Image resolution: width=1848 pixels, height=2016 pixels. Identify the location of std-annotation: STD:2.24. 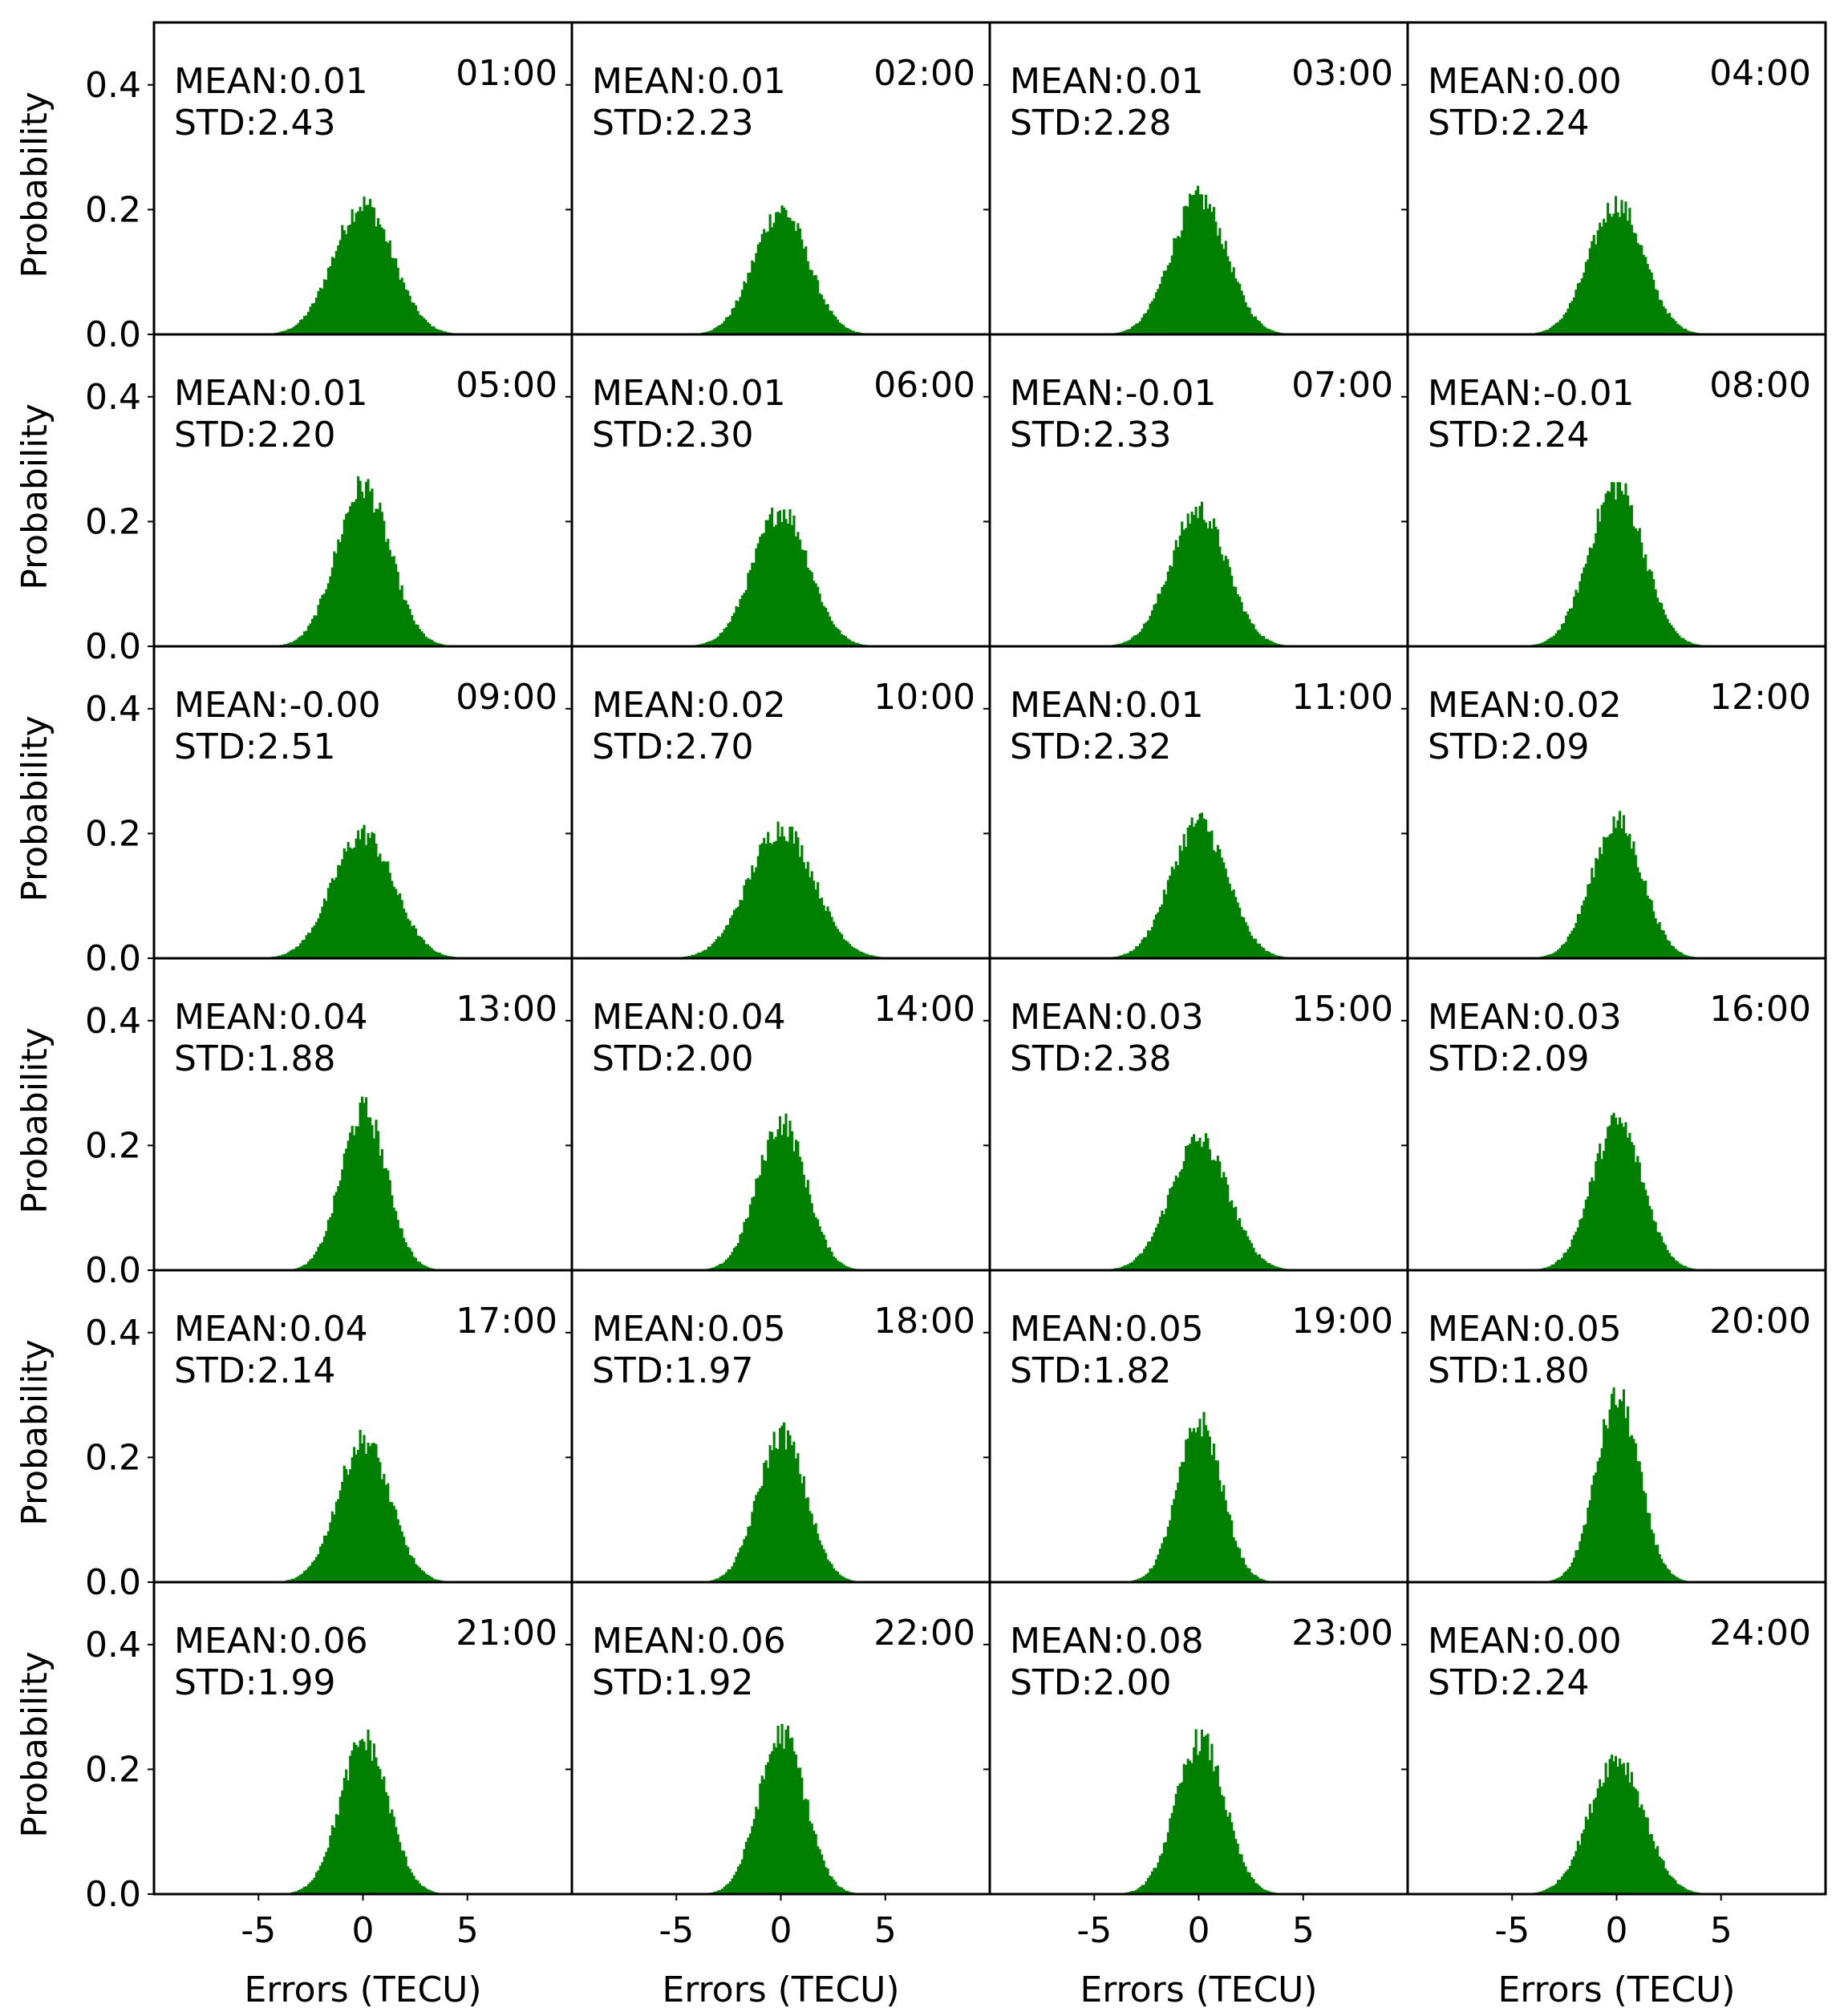
(1508, 123).